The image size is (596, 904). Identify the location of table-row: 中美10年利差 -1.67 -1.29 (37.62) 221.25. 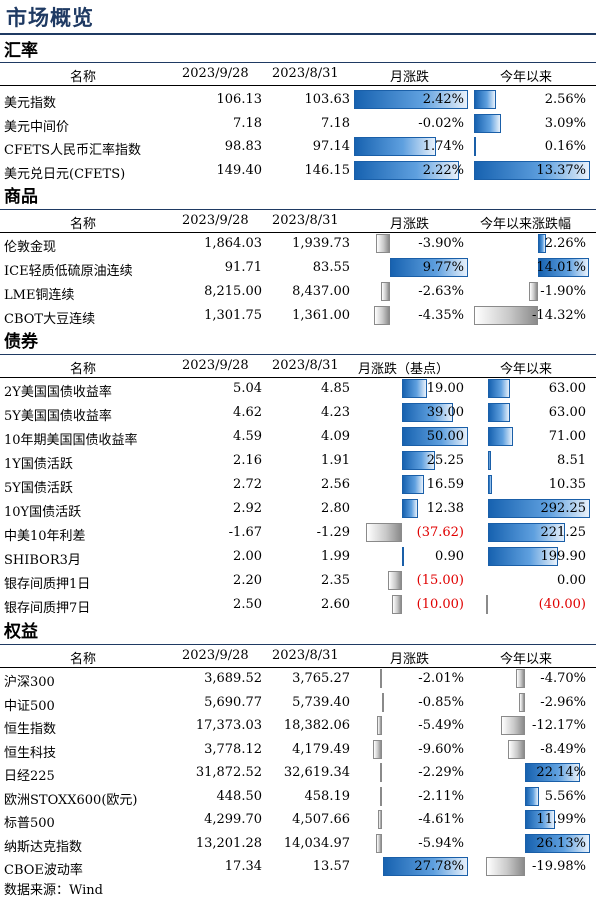
(298, 533).